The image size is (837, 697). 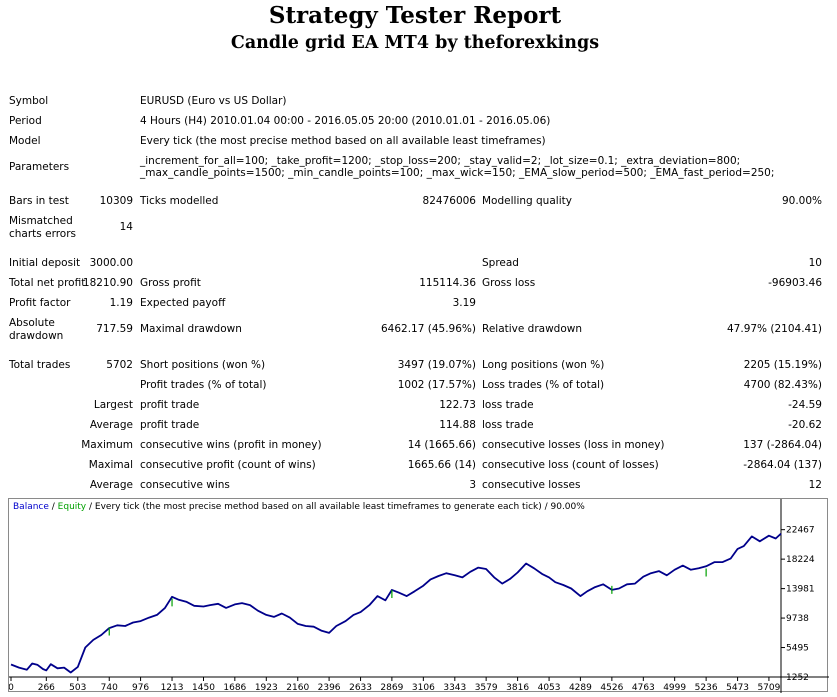 What do you see at coordinates (119, 365) in the screenshot?
I see `total-trades-value: 5702` at bounding box center [119, 365].